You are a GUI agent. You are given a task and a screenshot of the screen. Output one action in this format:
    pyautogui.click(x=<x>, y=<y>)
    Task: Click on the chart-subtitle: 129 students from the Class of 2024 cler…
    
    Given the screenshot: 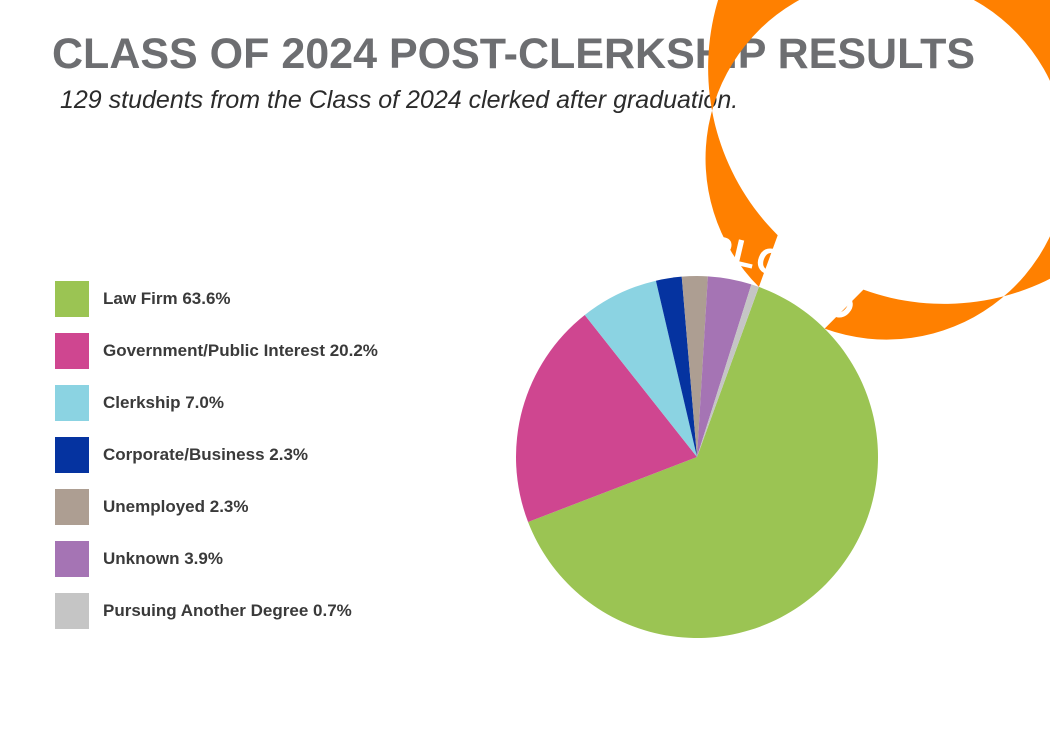 What is the action you would take?
    pyautogui.click(x=399, y=100)
    